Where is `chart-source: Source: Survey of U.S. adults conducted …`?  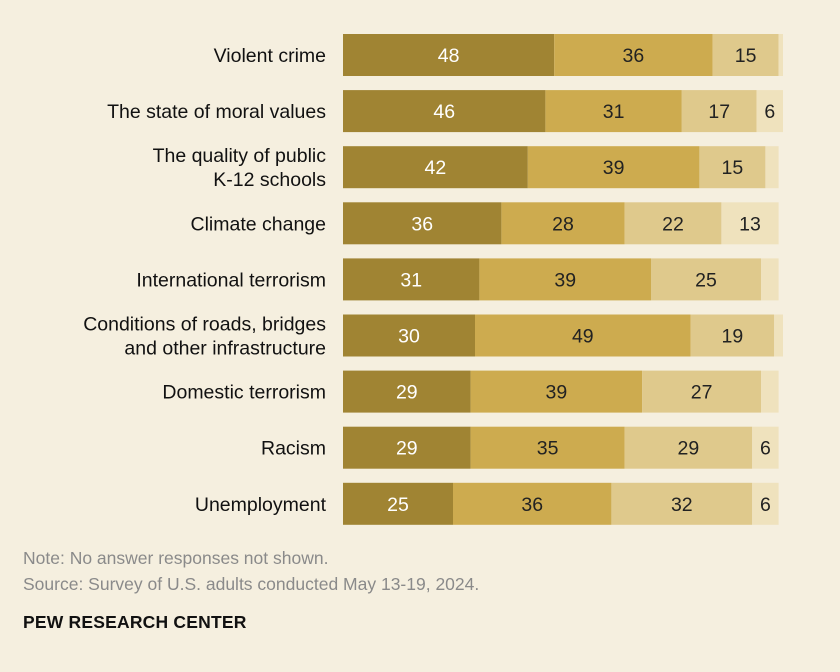 chart-source: Source: Survey of U.S. adults conducted … is located at coordinates (251, 584).